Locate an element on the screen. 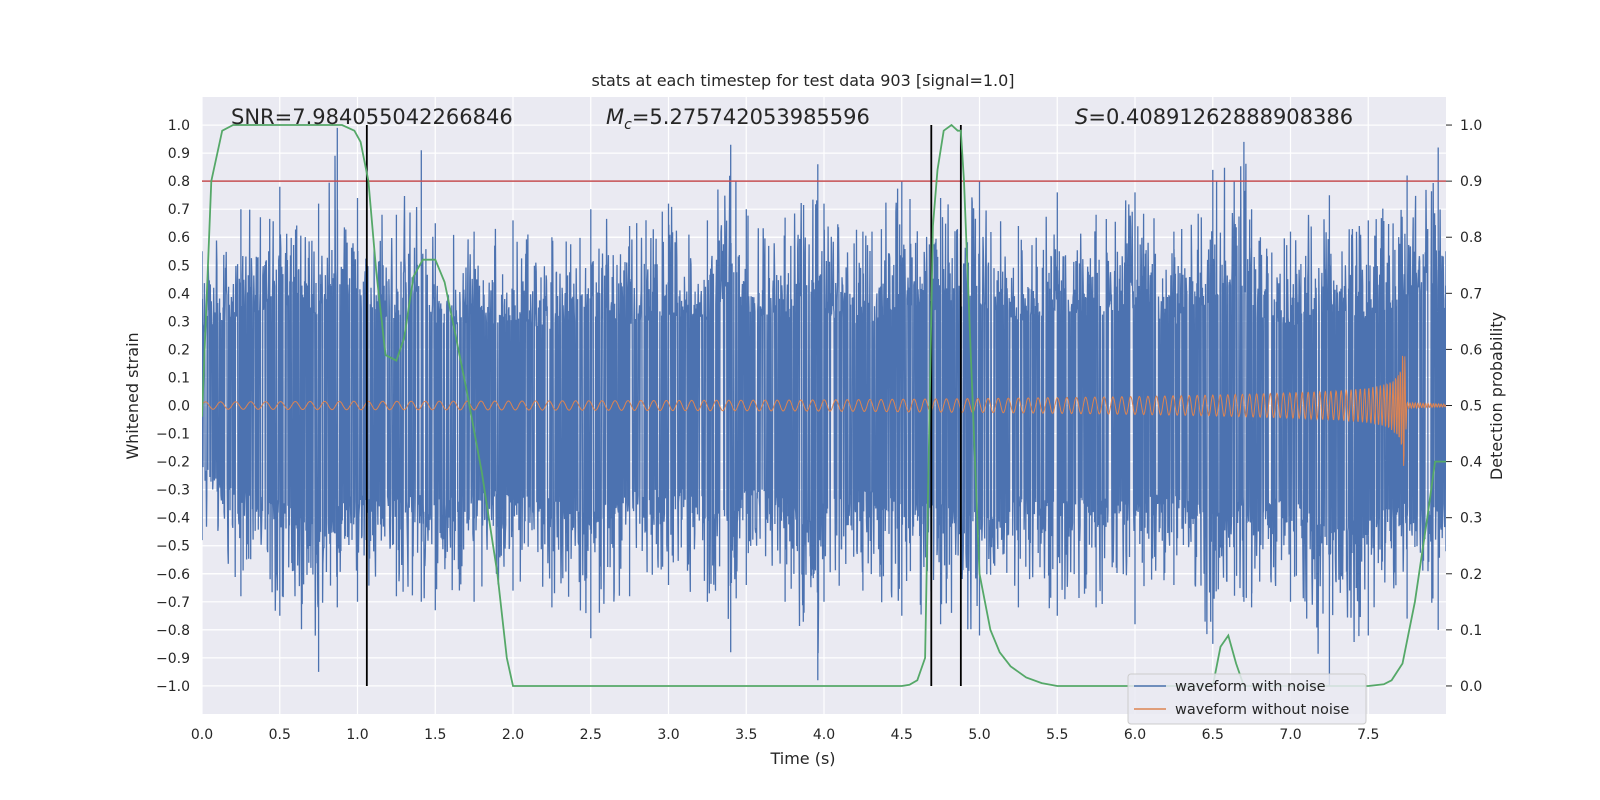  x-tick-label: 3.0 is located at coordinates (668, 735).